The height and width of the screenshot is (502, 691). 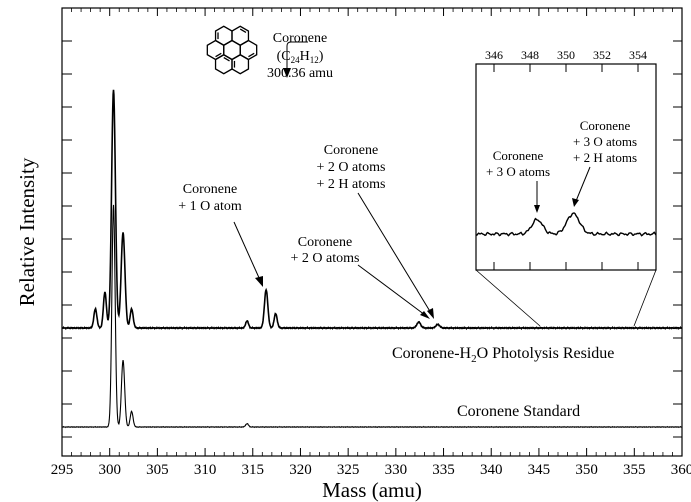 What do you see at coordinates (247, 251) in the screenshot?
I see `annotation-one-o-arrow` at bounding box center [247, 251].